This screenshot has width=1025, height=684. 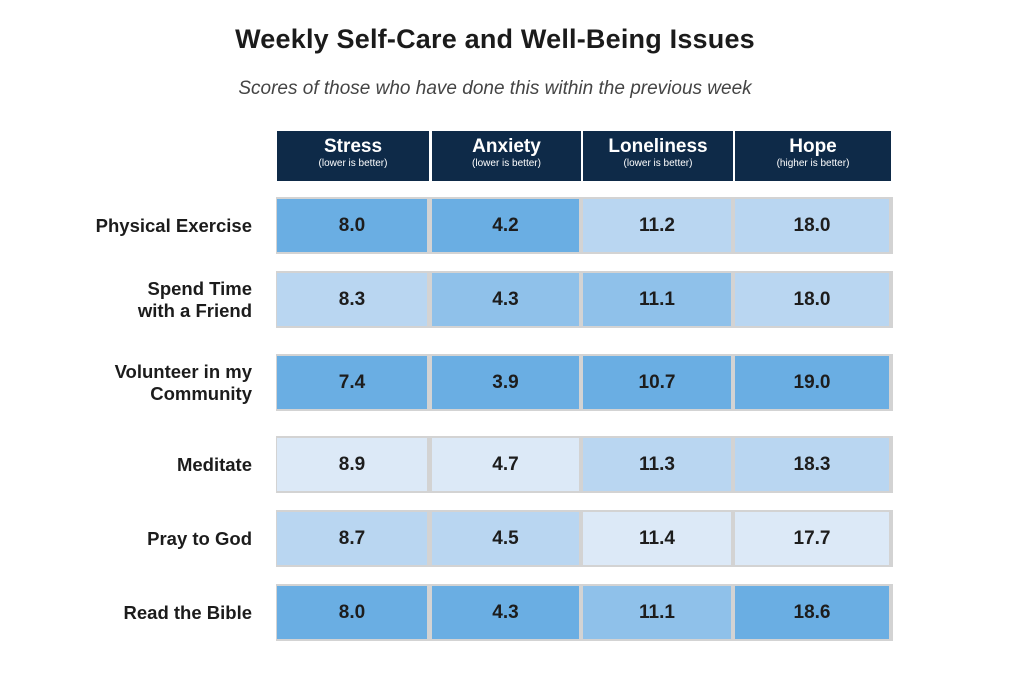 What do you see at coordinates (657, 538) in the screenshot?
I see `value-cell-loneliness: 11.4` at bounding box center [657, 538].